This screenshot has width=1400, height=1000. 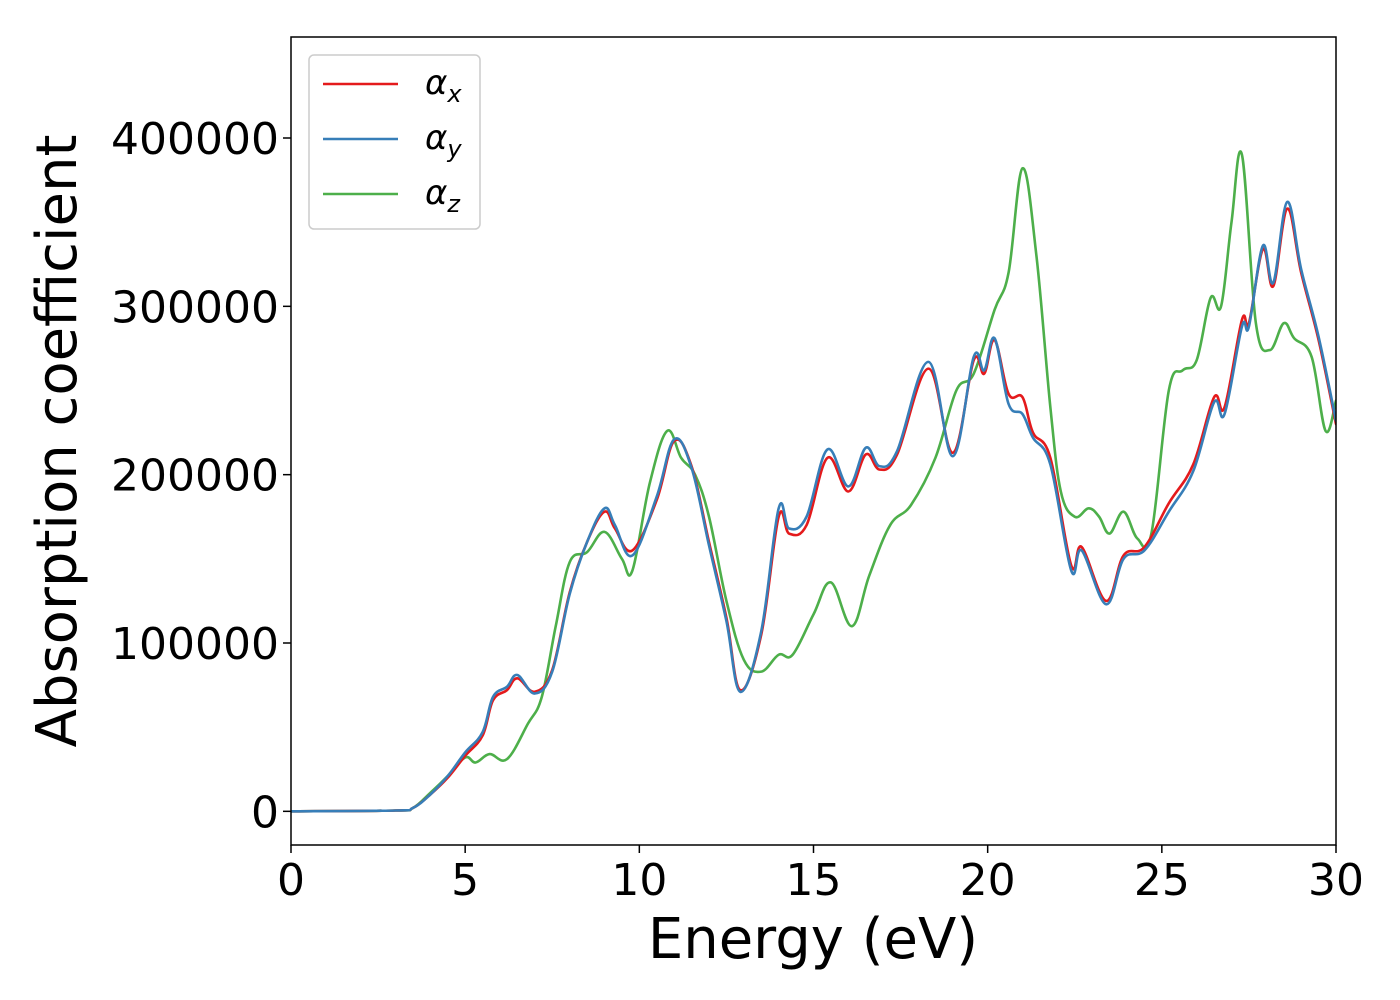 What do you see at coordinates (265, 812) in the screenshot?
I see `y-tick-label: 0` at bounding box center [265, 812].